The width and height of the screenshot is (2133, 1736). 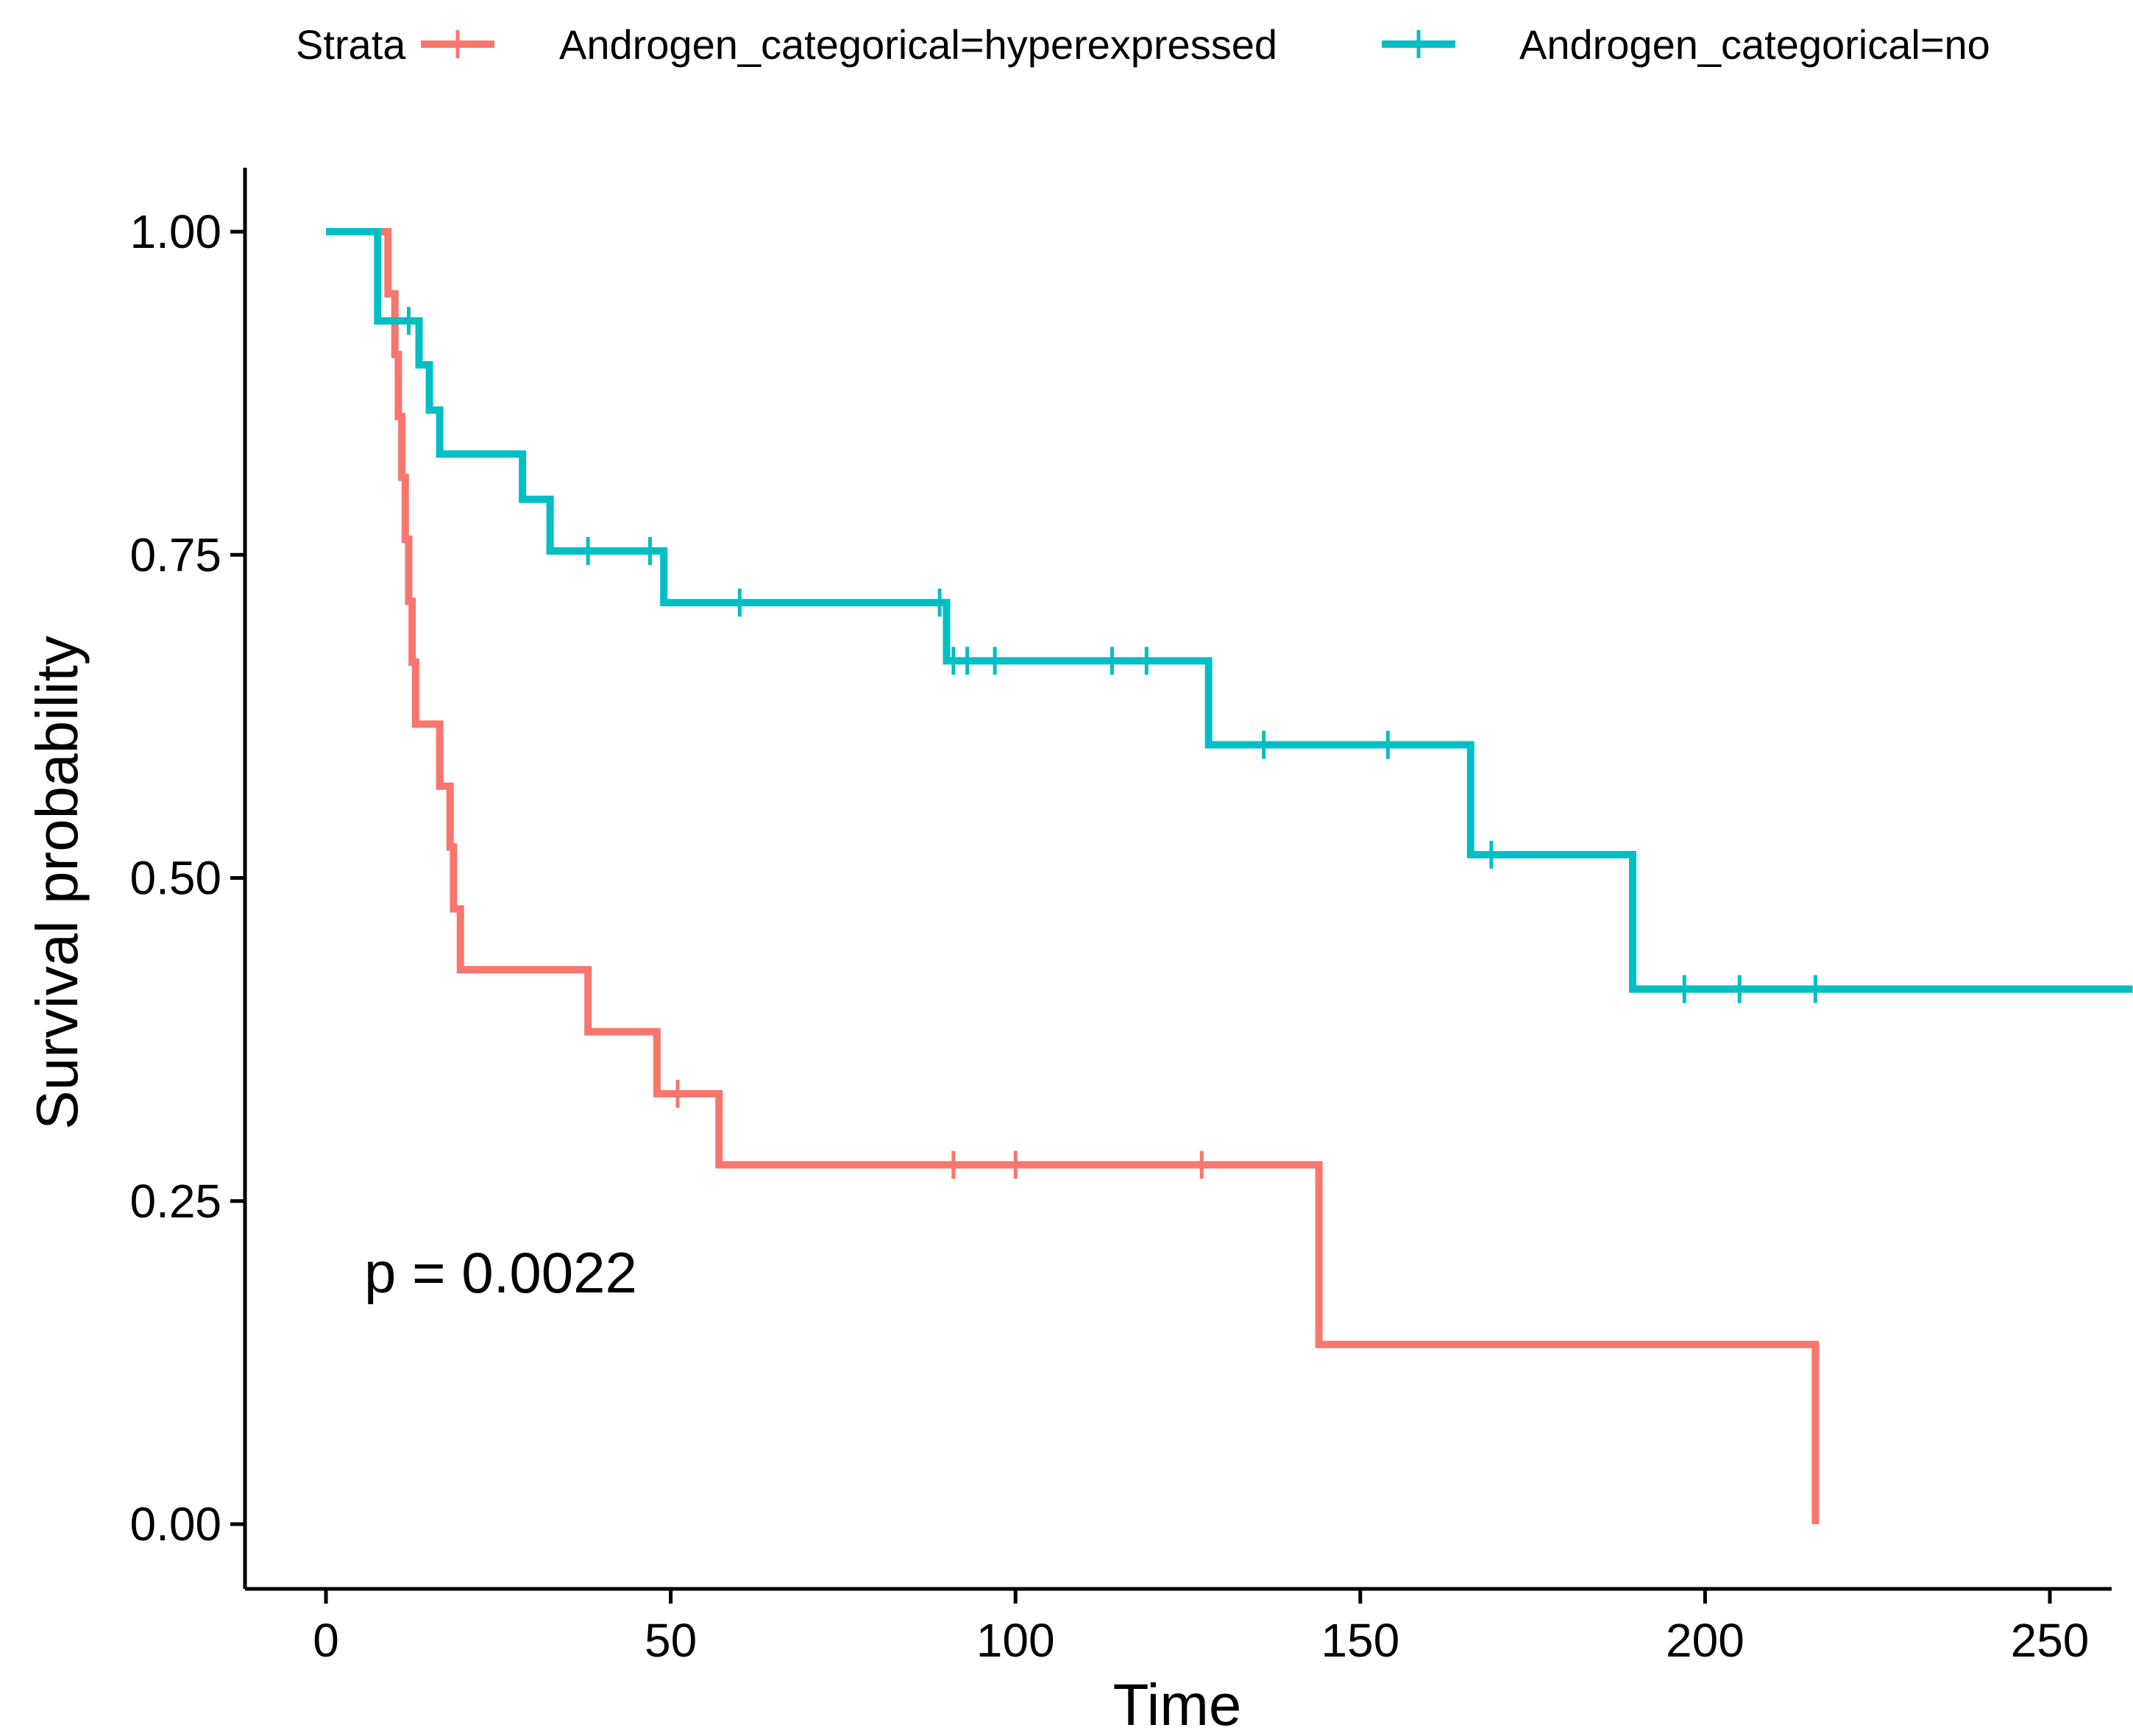 I want to click on y-tick-label: 0.75, so click(x=175, y=554).